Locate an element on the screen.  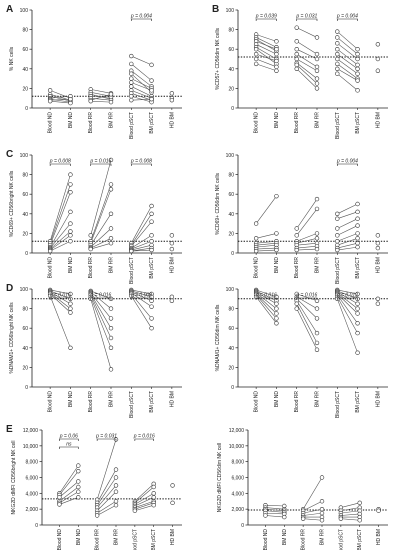
panel-letter: B is located at coordinates (215, 9).